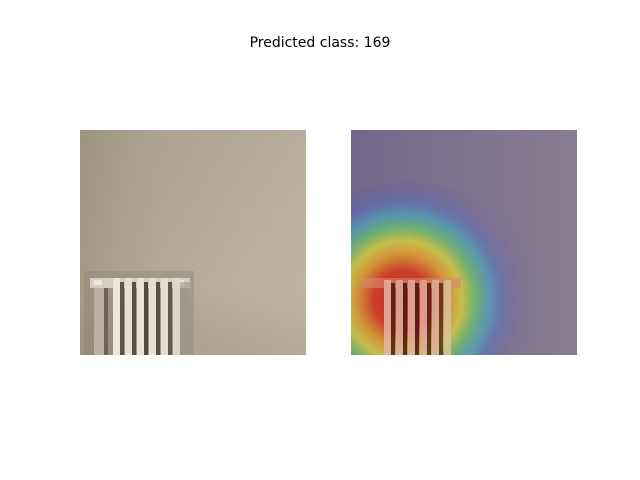  I want to click on figure-title: Predicted class: 169, so click(320, 43).